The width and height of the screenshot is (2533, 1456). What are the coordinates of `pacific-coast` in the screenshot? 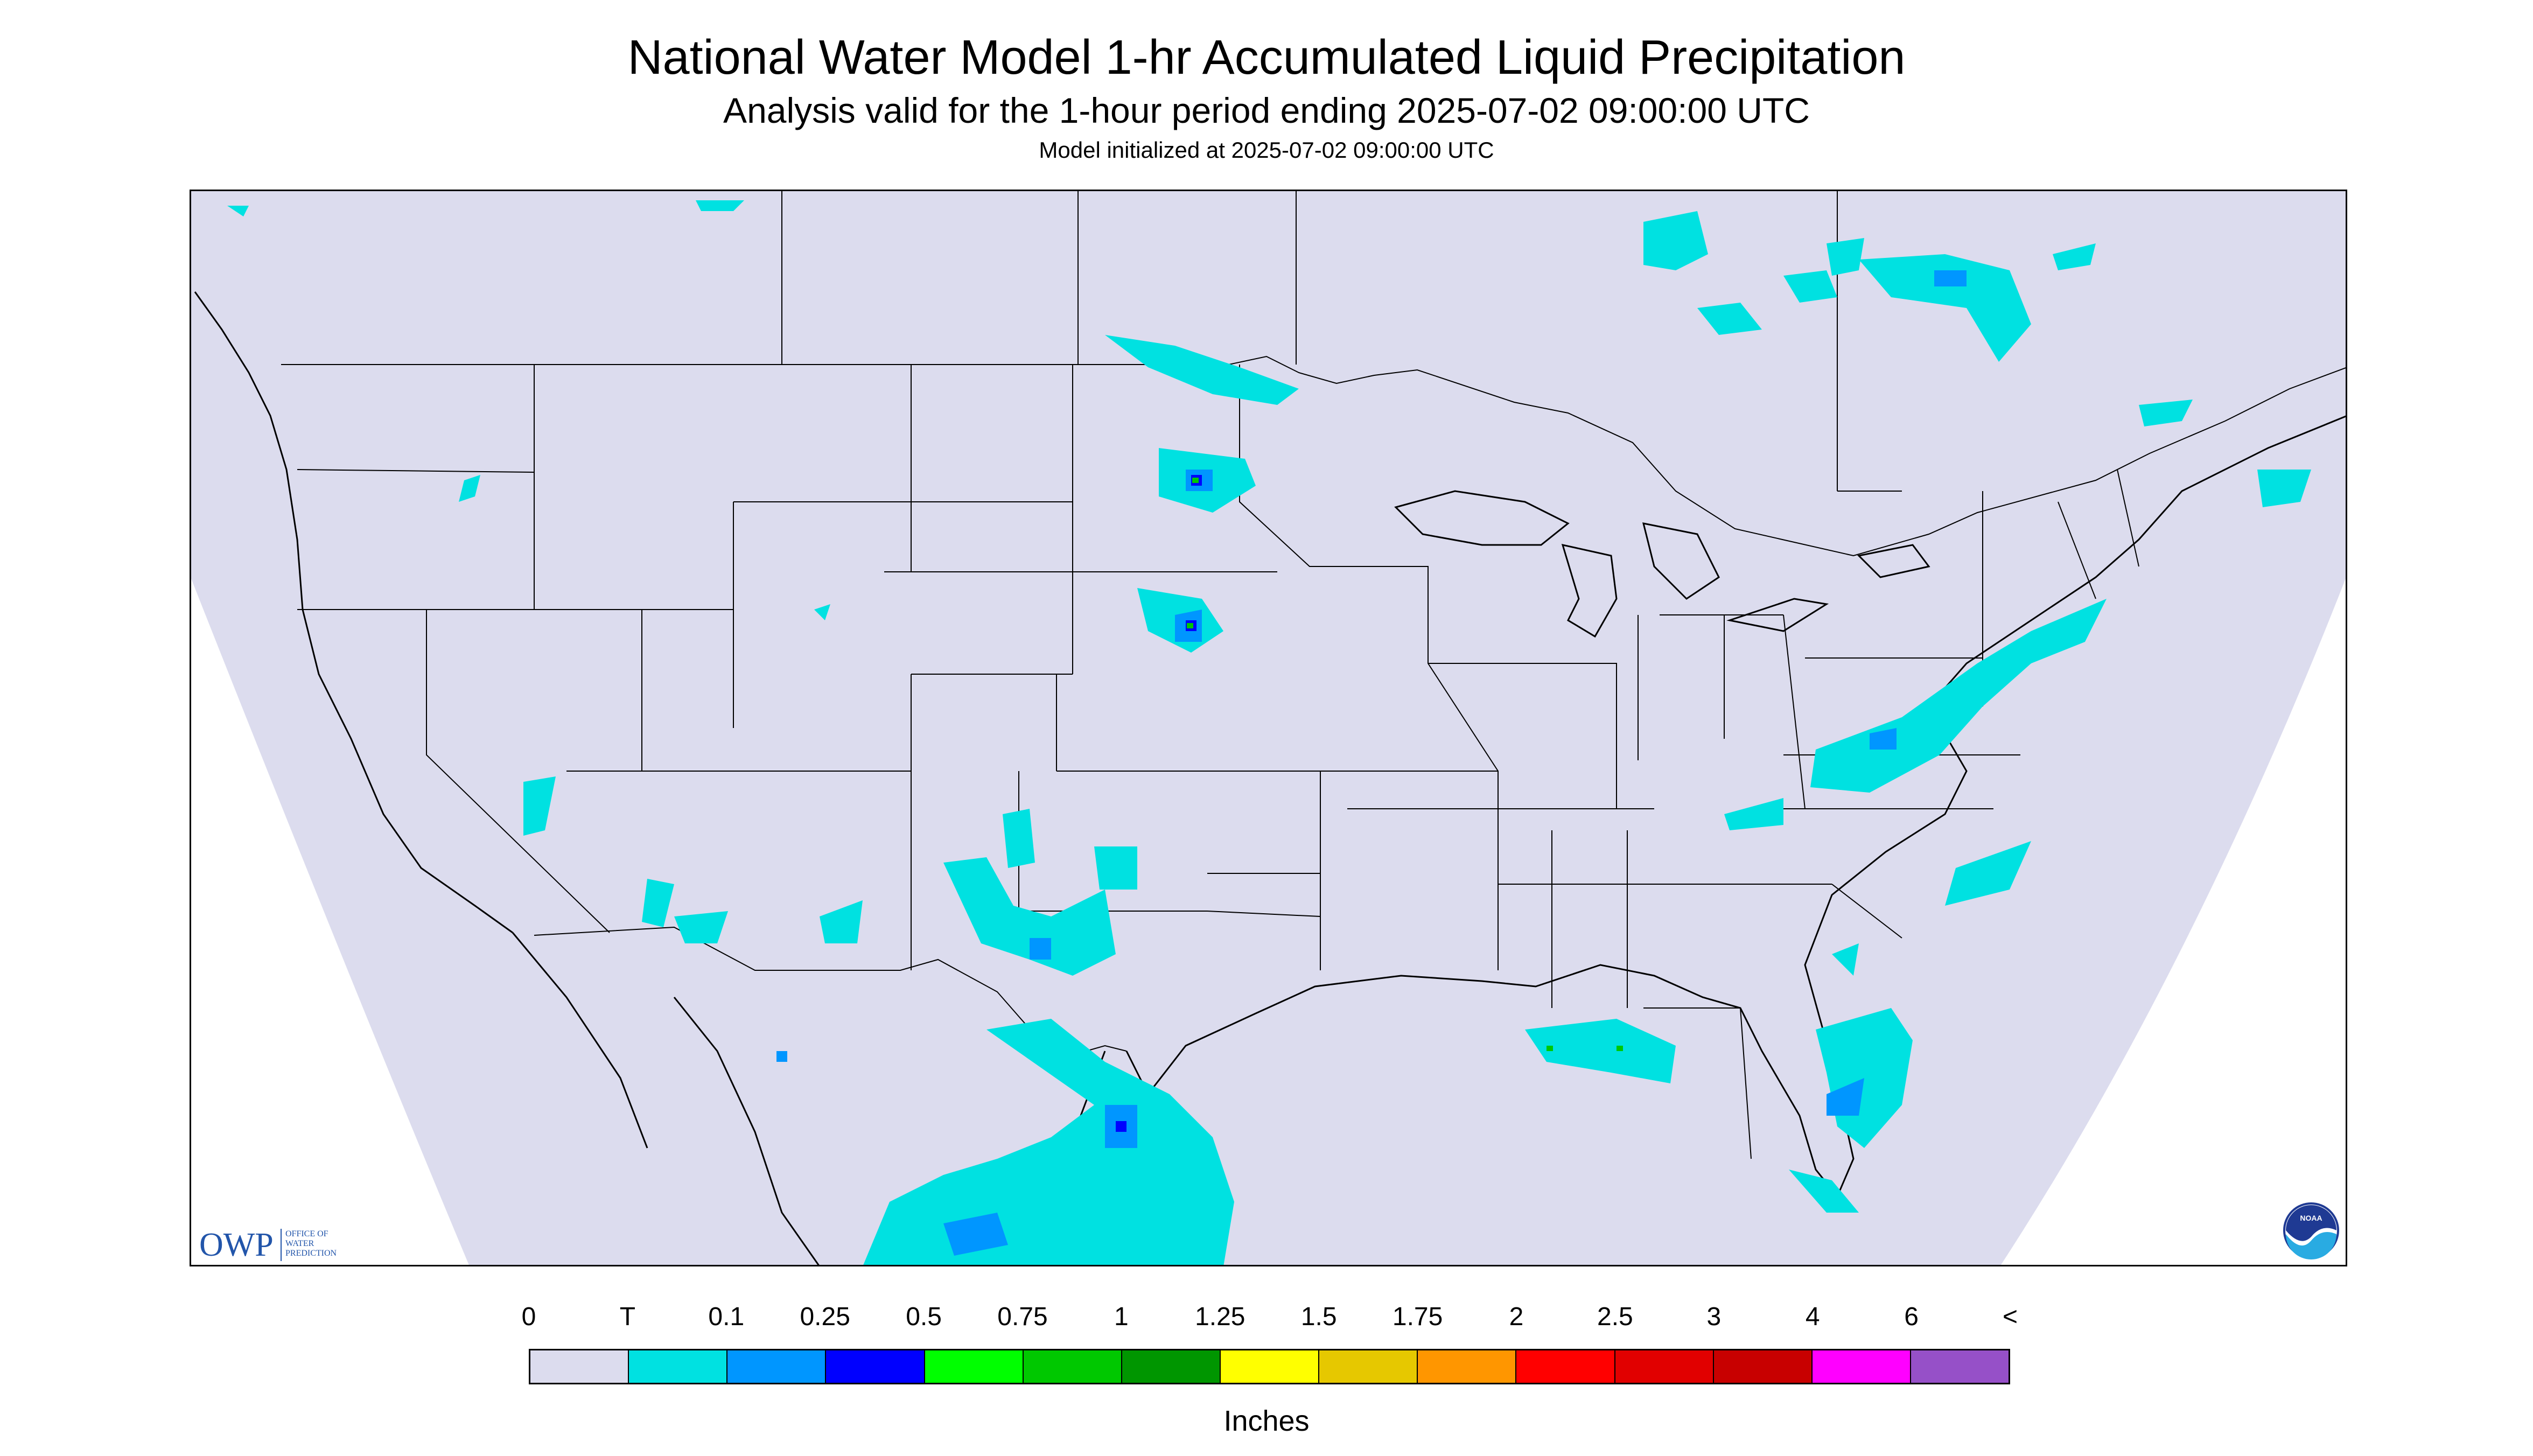 It's located at (353, 612).